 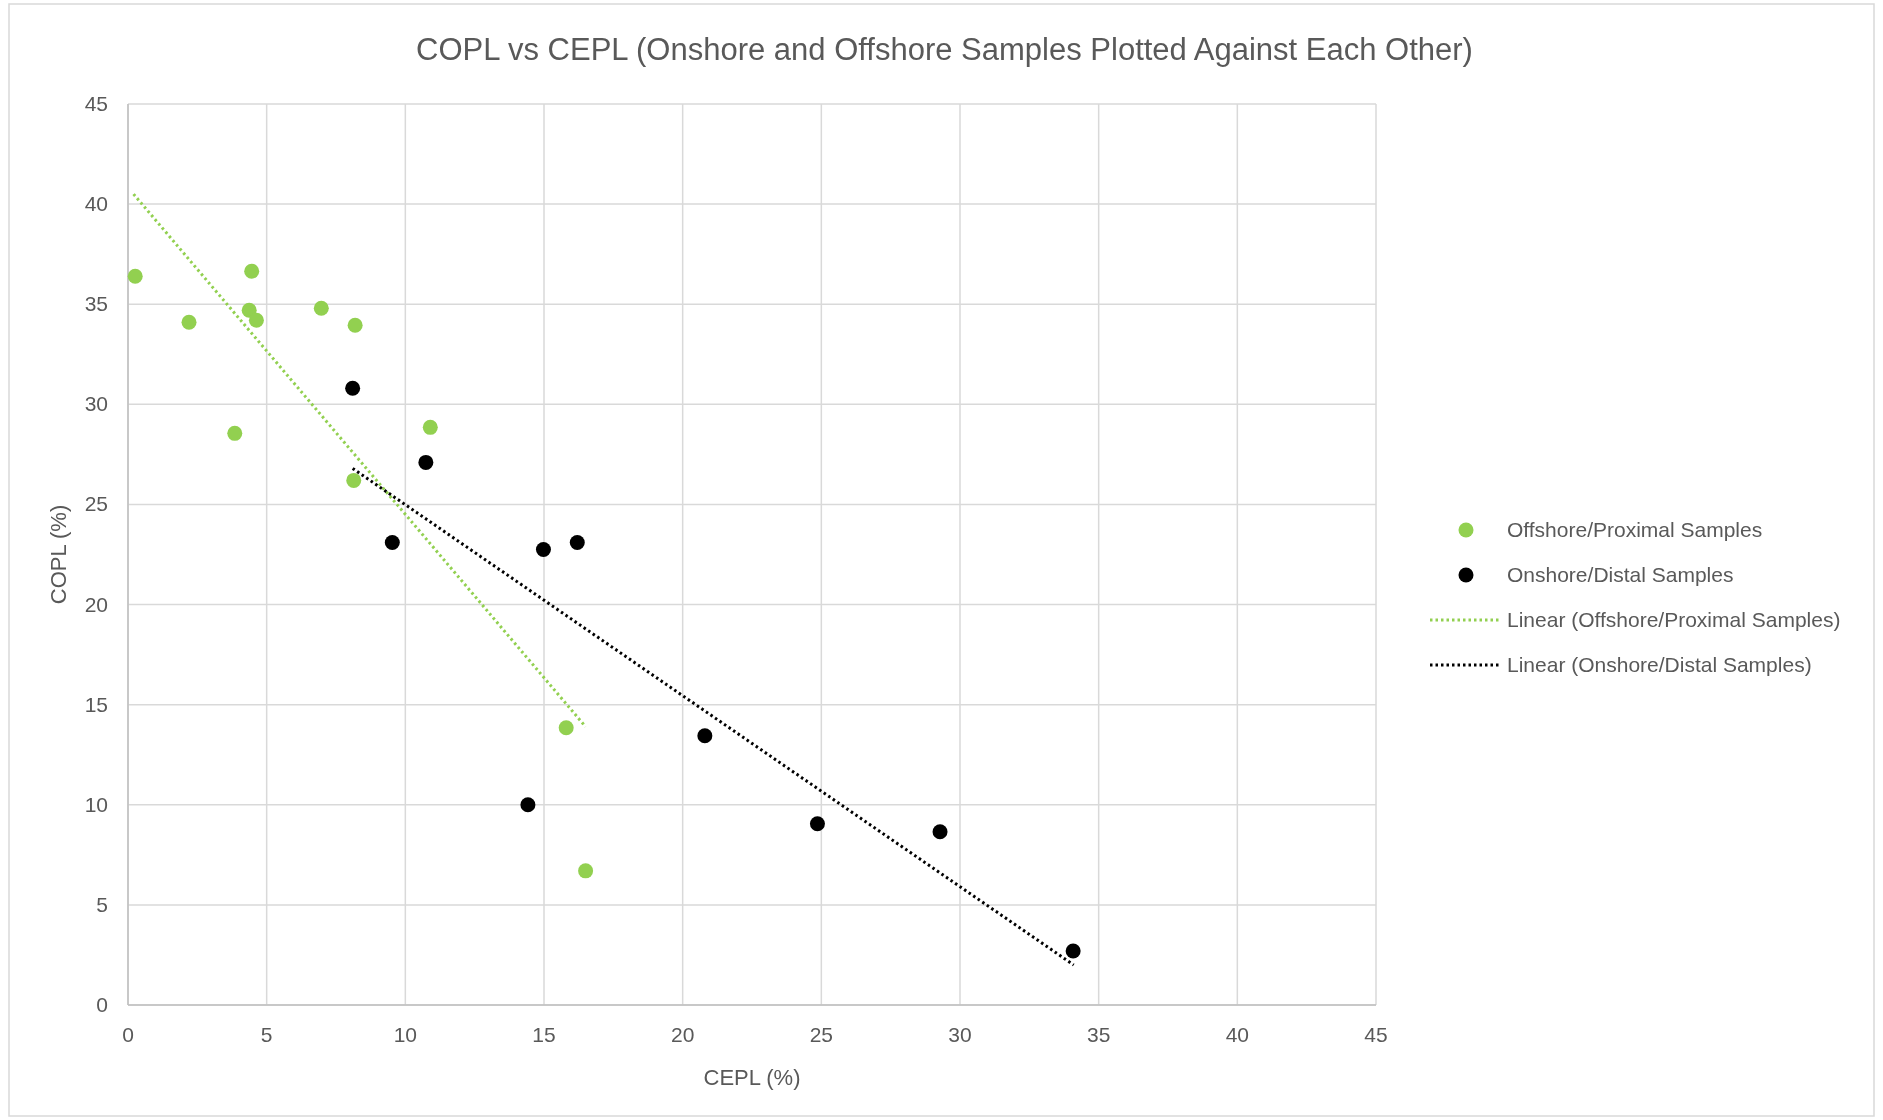 I want to click on y-tick-label: 45, so click(x=96, y=103).